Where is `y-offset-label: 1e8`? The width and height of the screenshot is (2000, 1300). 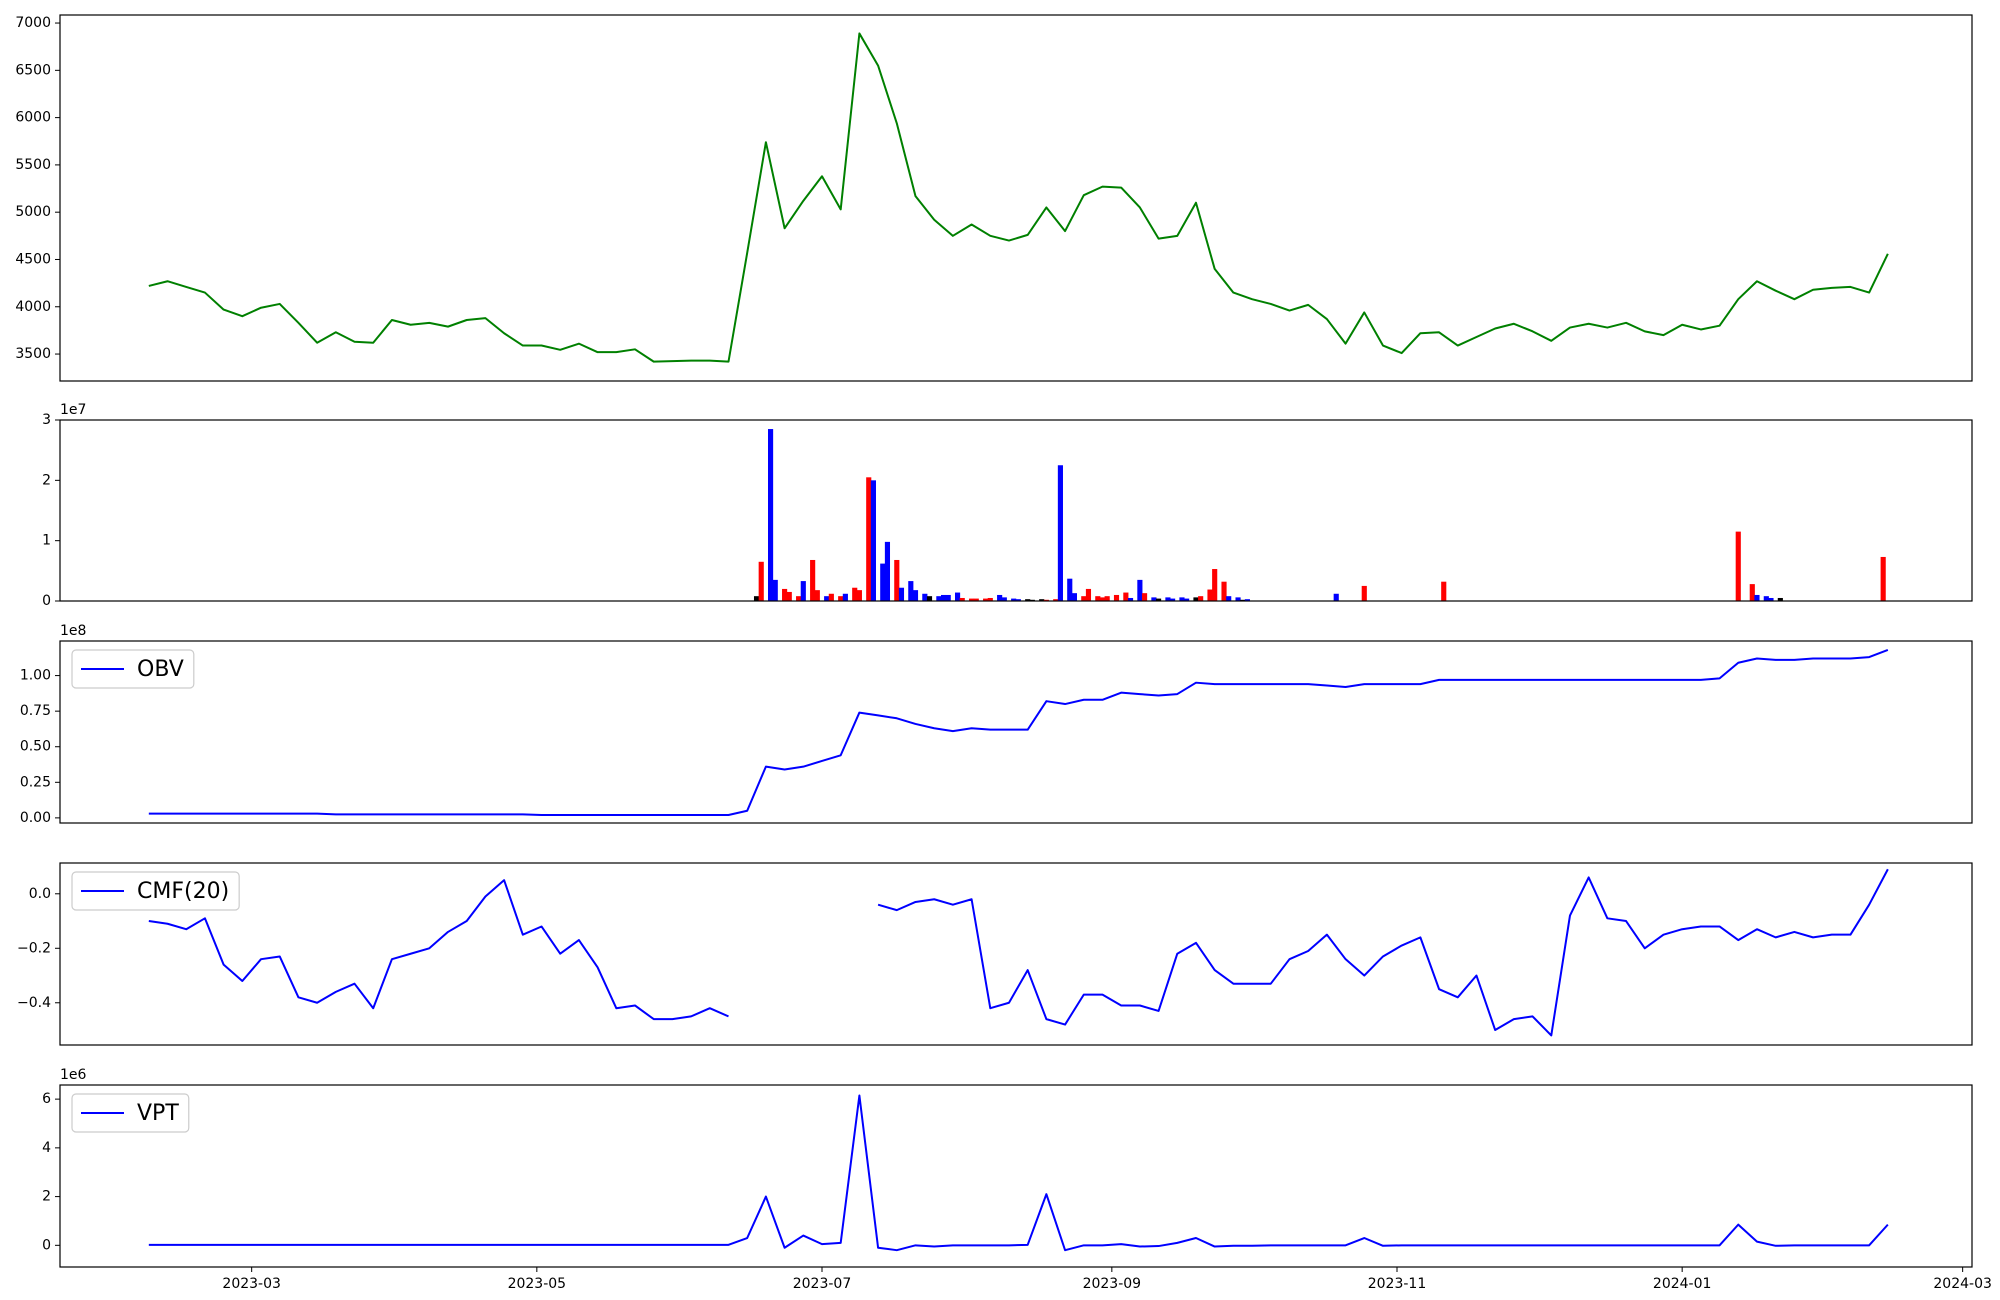 y-offset-label: 1e8 is located at coordinates (73, 631).